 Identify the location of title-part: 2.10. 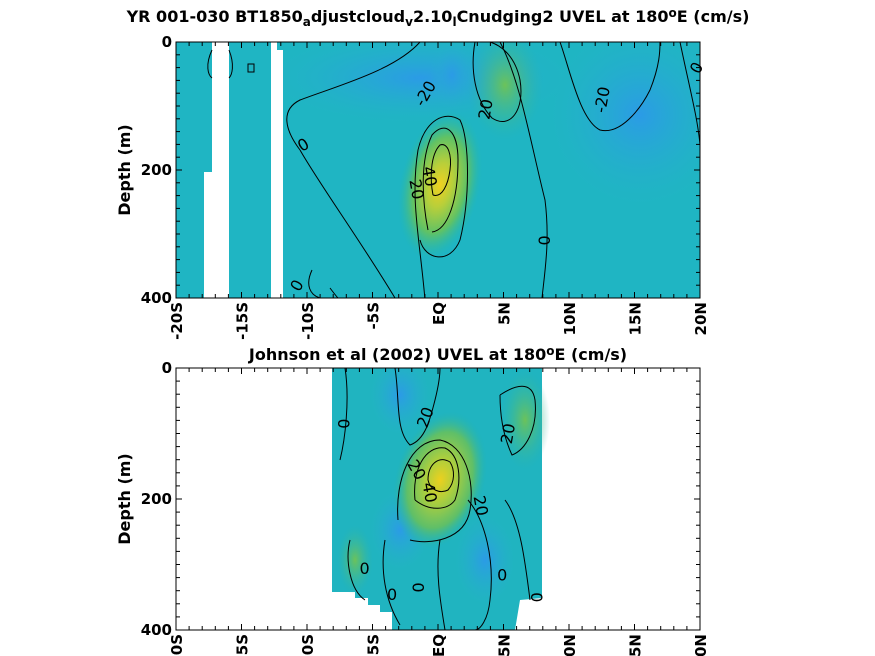
(432, 16).